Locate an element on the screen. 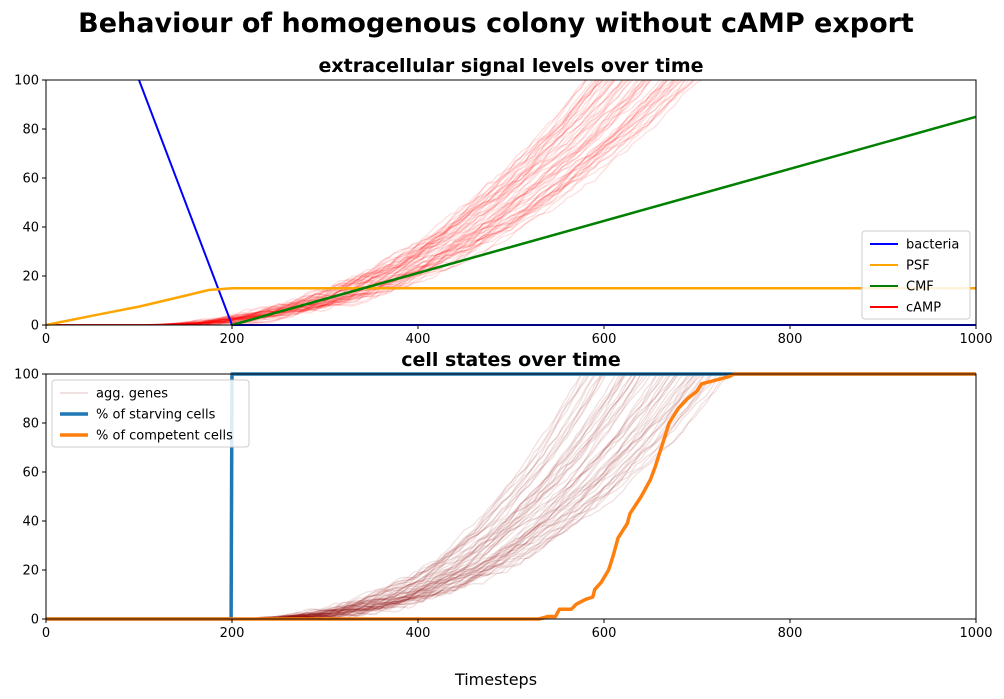 This screenshot has width=1004, height=699. signal-ytick-label: 20 is located at coordinates (30, 277).